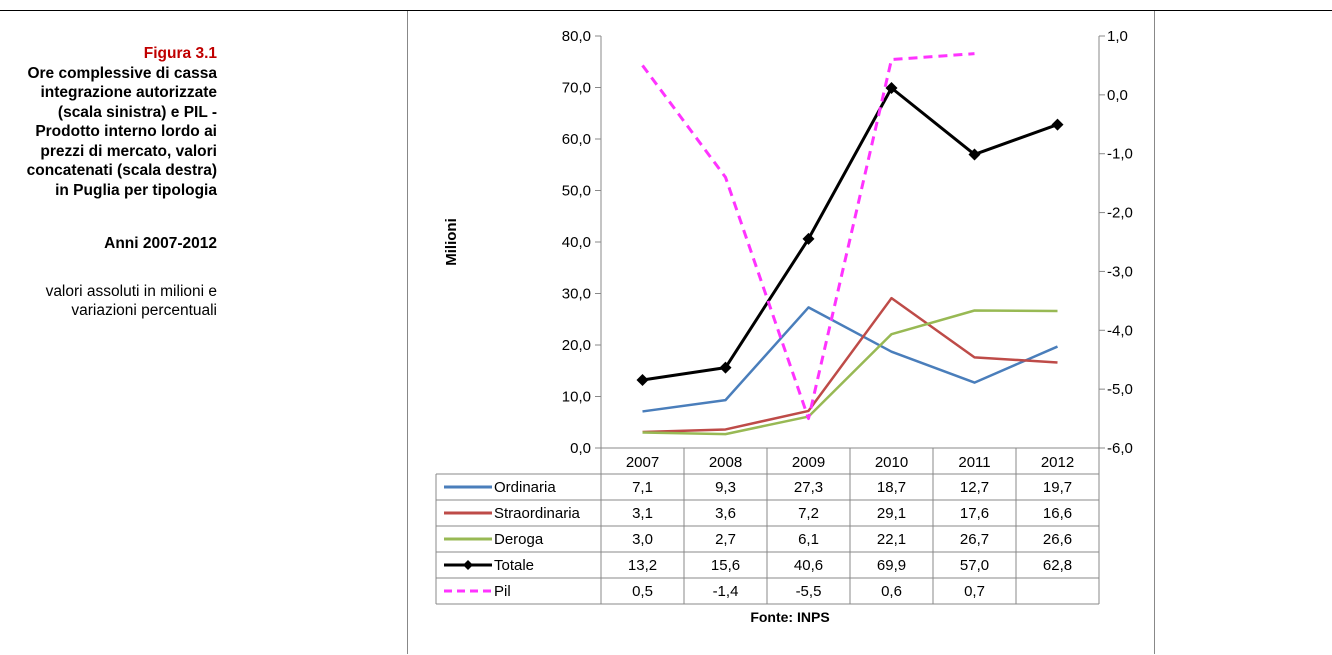  Describe the element at coordinates (1120, 389) in the screenshot. I see `y-tick-label-right: -5,0` at that location.